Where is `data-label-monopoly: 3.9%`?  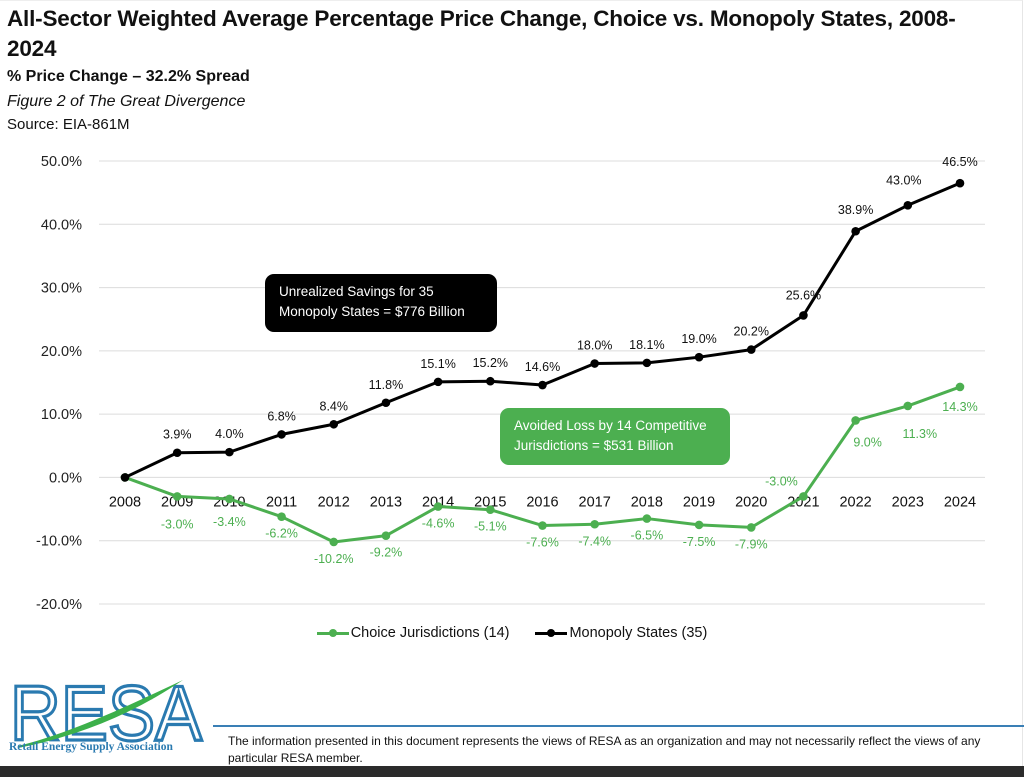
data-label-monopoly: 3.9% is located at coordinates (177, 435).